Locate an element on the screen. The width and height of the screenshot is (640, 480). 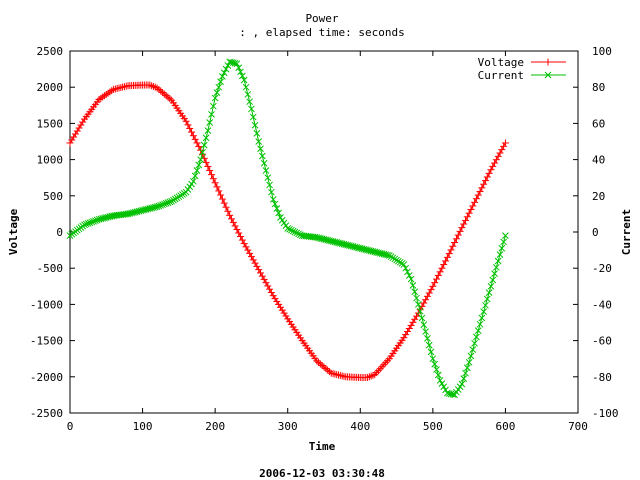
x-tick-label: 500 is located at coordinates (433, 426).